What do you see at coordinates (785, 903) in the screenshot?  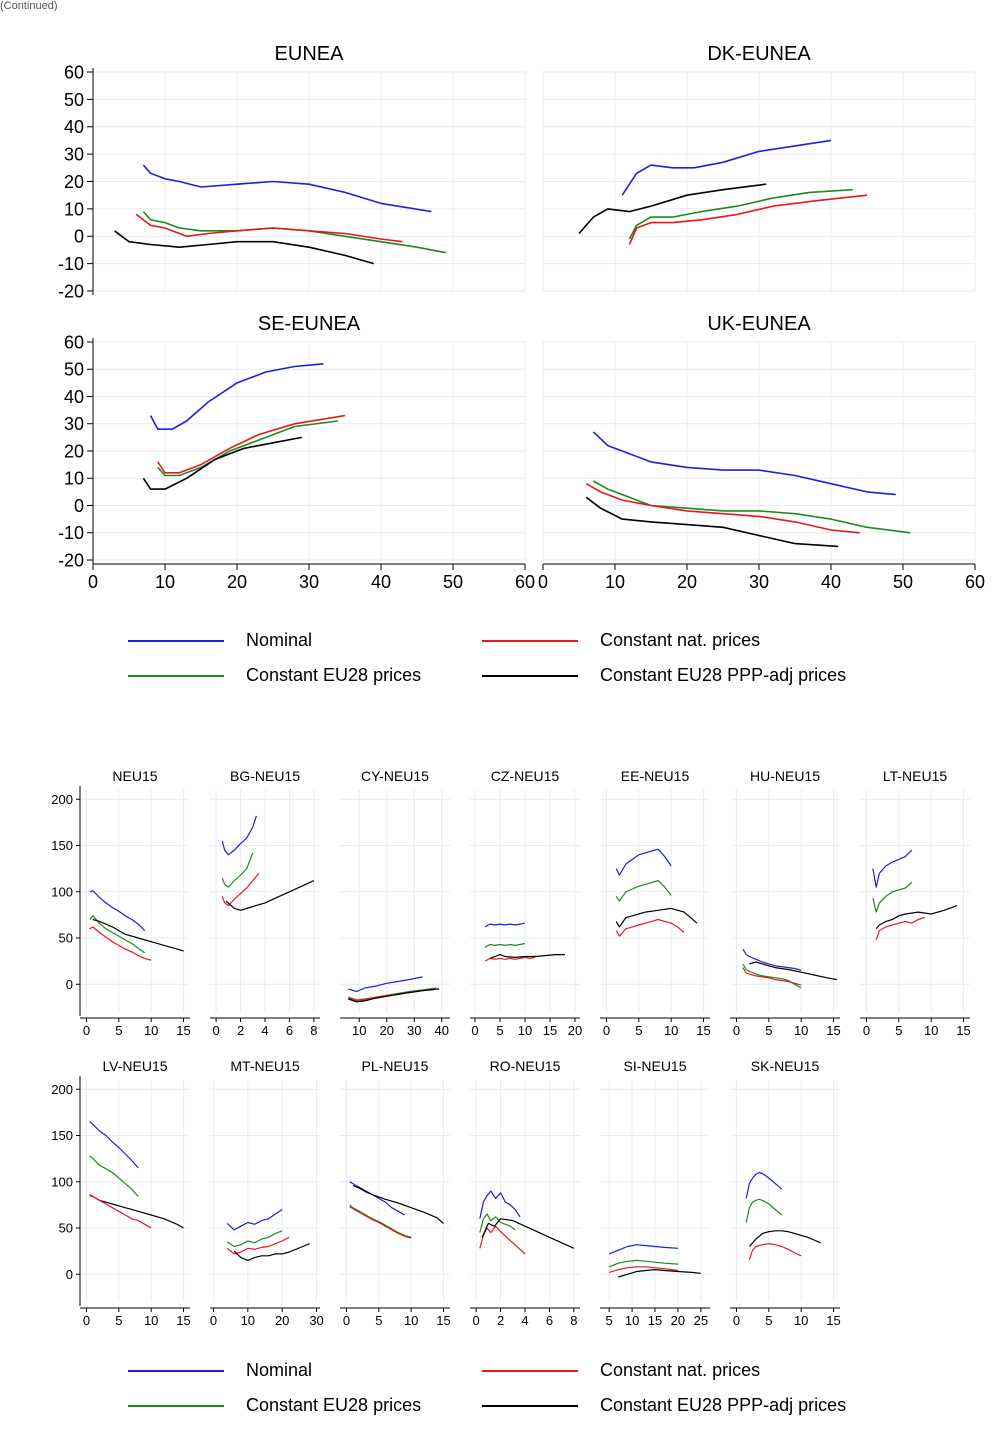 I see `panel-hu-neu15: HU-NEU15 0 5 10 15` at bounding box center [785, 903].